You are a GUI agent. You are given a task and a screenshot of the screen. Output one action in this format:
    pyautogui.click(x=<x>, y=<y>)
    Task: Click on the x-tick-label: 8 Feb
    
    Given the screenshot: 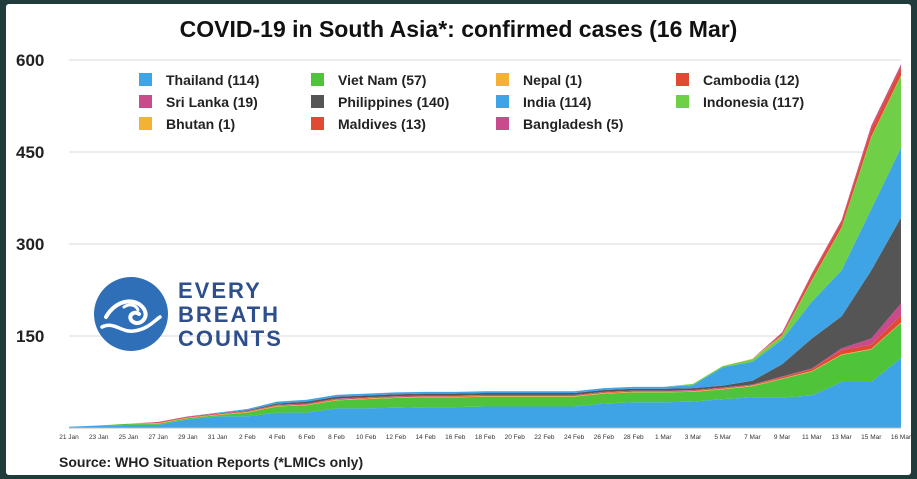 What is the action you would take?
    pyautogui.click(x=336, y=437)
    